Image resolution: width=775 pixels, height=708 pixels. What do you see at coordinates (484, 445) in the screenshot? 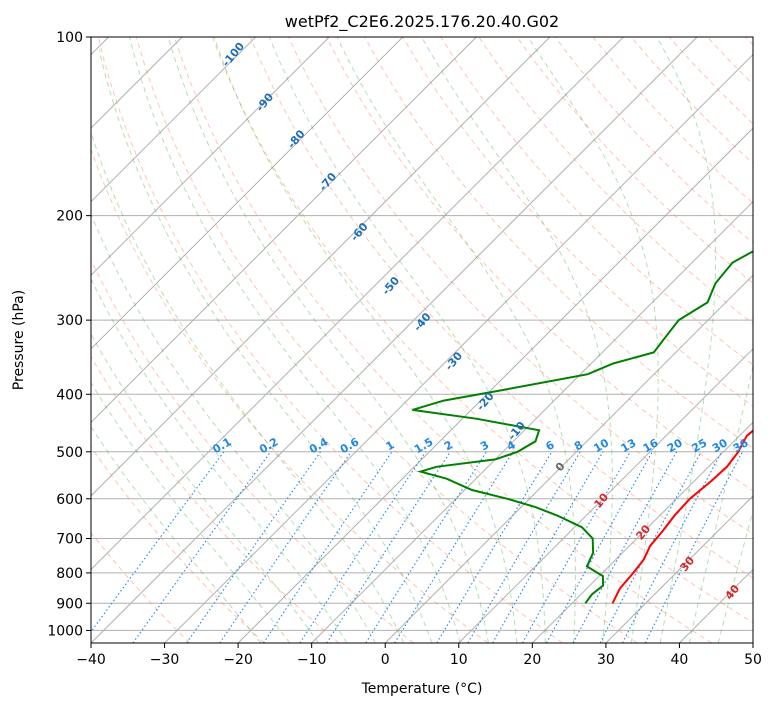
I see `mixing-ratio-label: 3` at bounding box center [484, 445].